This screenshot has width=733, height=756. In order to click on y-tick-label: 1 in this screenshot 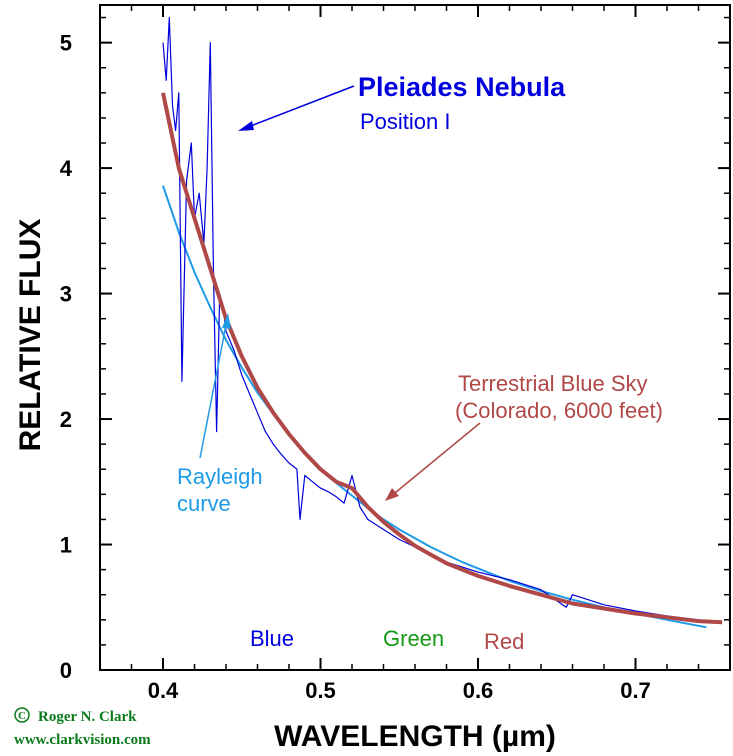, I will do `click(66, 545)`.